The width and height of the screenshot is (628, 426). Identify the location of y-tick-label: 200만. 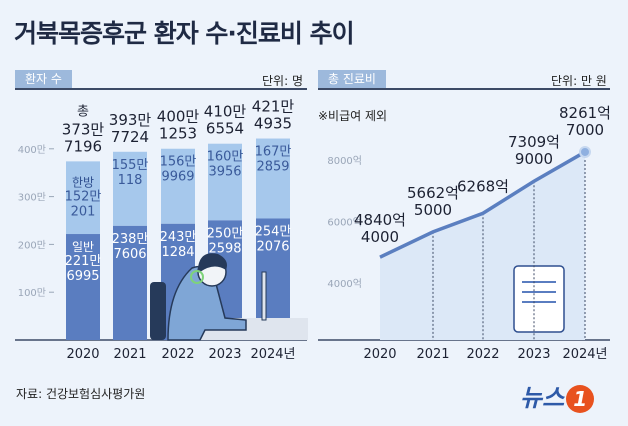
(32, 245).